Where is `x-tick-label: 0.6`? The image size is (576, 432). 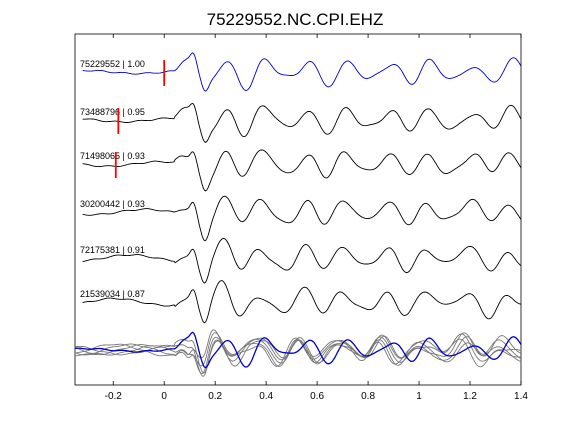
x-tick-label: 0.6 is located at coordinates (317, 396).